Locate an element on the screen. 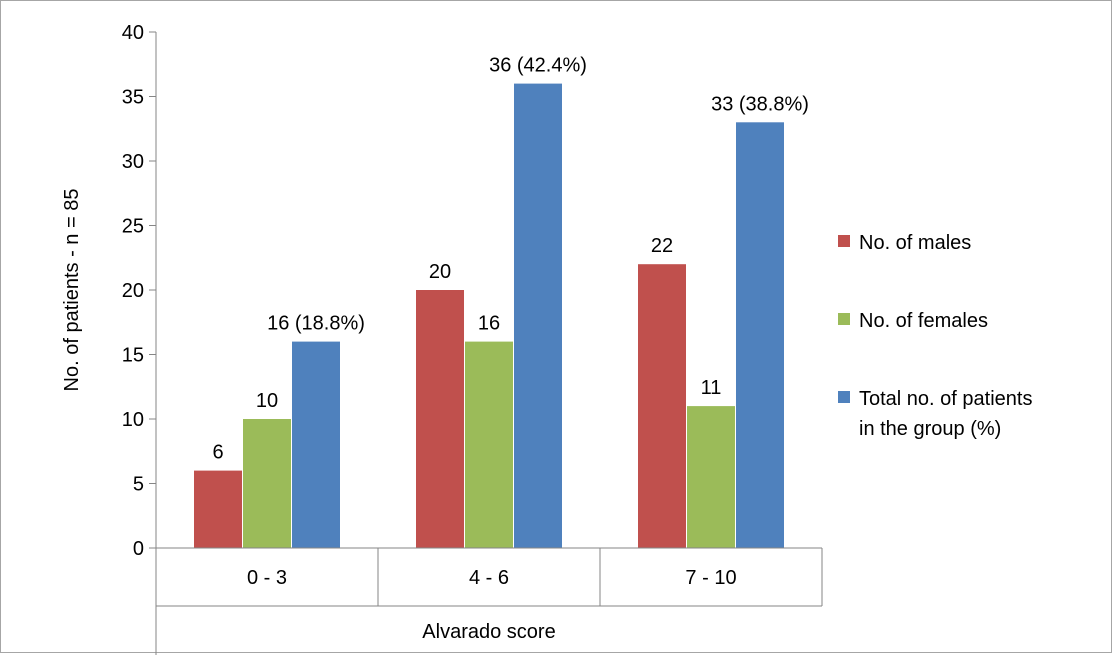 Image resolution: width=1114 pixels, height=655 pixels. y-tick-label: 0 is located at coordinates (138, 549).